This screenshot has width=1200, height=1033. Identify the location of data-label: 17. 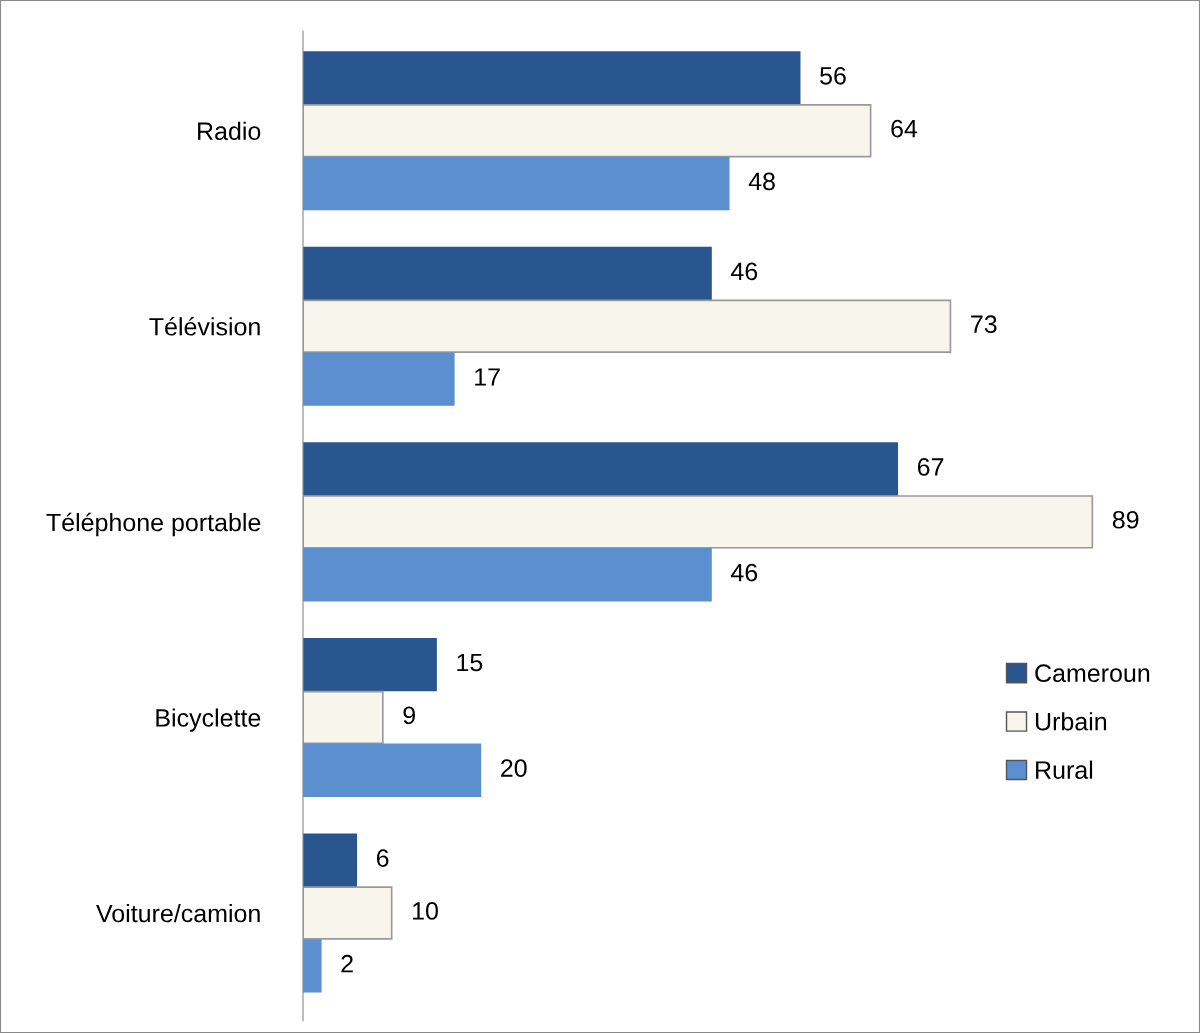
(487, 377).